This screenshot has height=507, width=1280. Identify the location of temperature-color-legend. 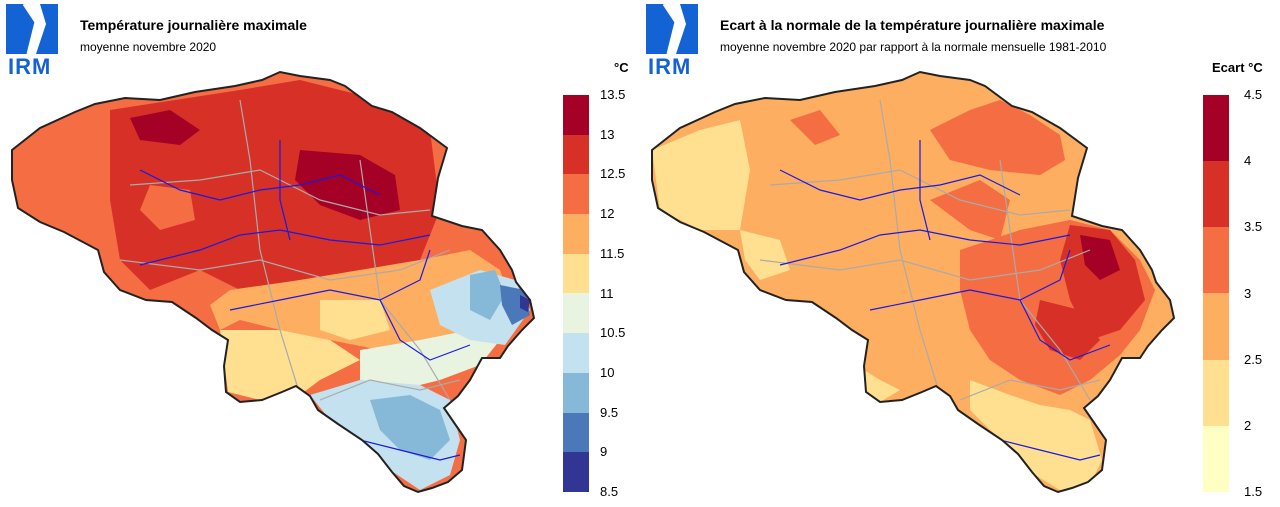
(576, 293).